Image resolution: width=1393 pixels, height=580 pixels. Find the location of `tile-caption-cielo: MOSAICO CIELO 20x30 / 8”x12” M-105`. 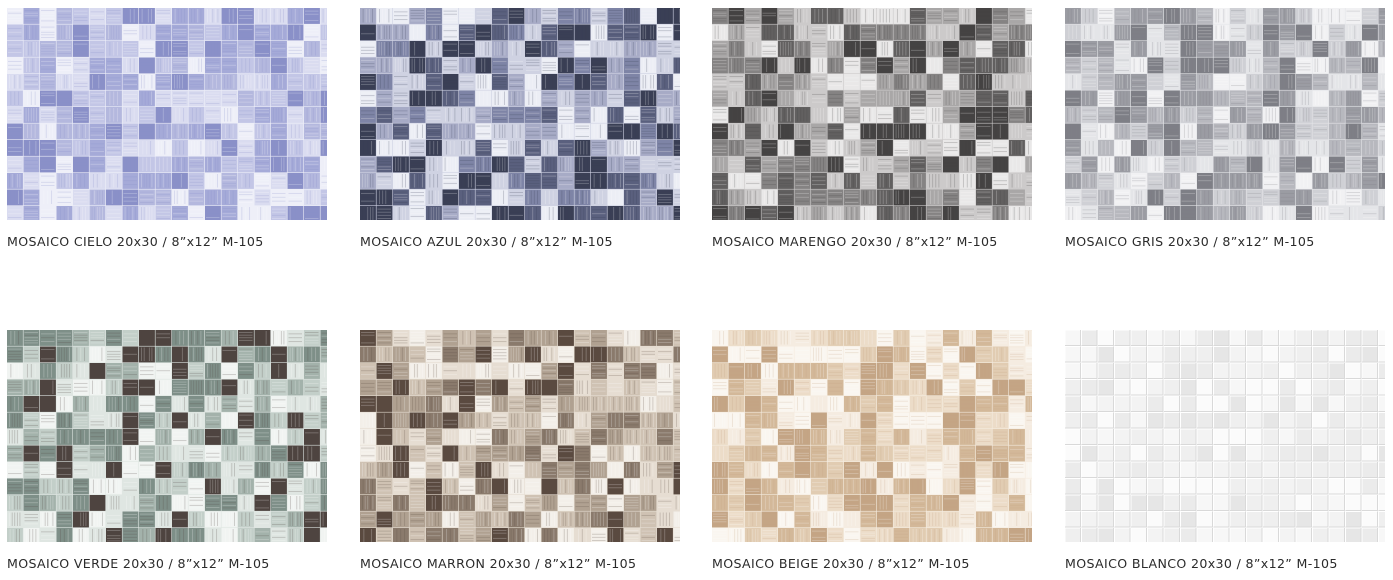

tile-caption-cielo: MOSAICO CIELO 20x30 / 8”x12” M-105 is located at coordinates (135, 241).